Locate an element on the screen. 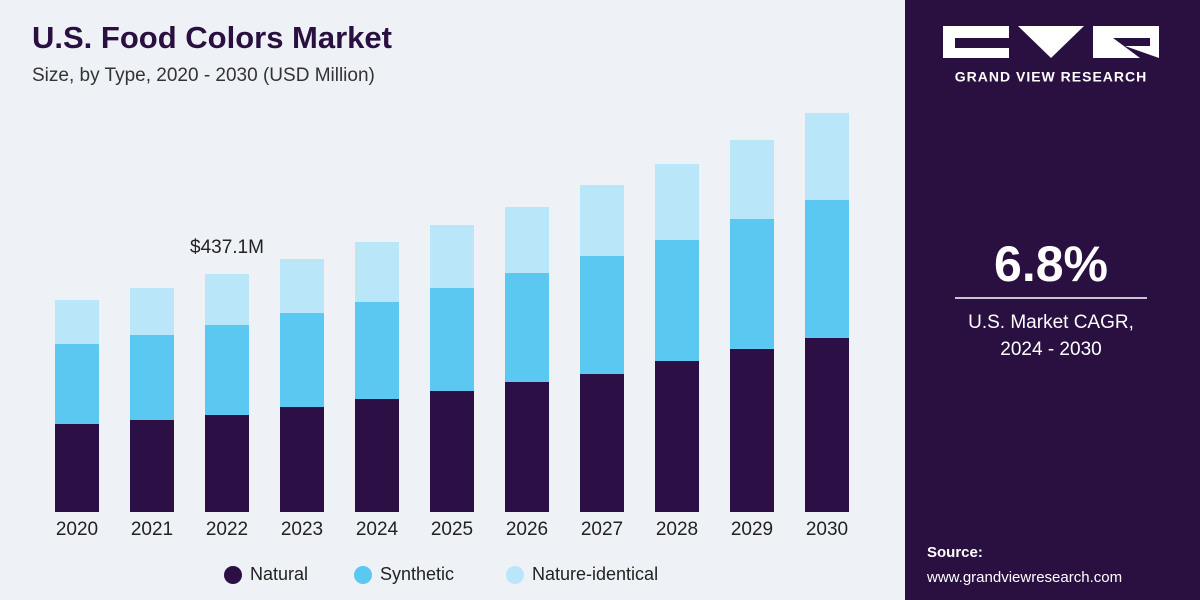  cagr-label: U.S. Market CAGR, is located at coordinates (1051, 322).